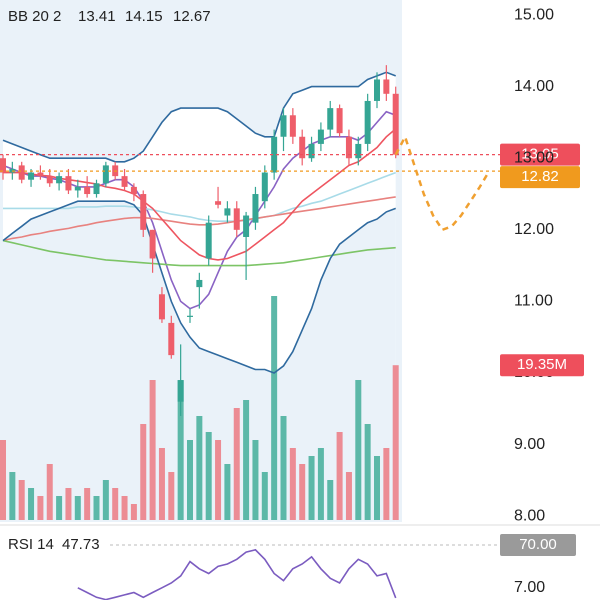 Image resolution: width=600 pixels, height=600 pixels. What do you see at coordinates (144, 16) in the screenshot?
I see `bb-upper-value: 14.15` at bounding box center [144, 16].